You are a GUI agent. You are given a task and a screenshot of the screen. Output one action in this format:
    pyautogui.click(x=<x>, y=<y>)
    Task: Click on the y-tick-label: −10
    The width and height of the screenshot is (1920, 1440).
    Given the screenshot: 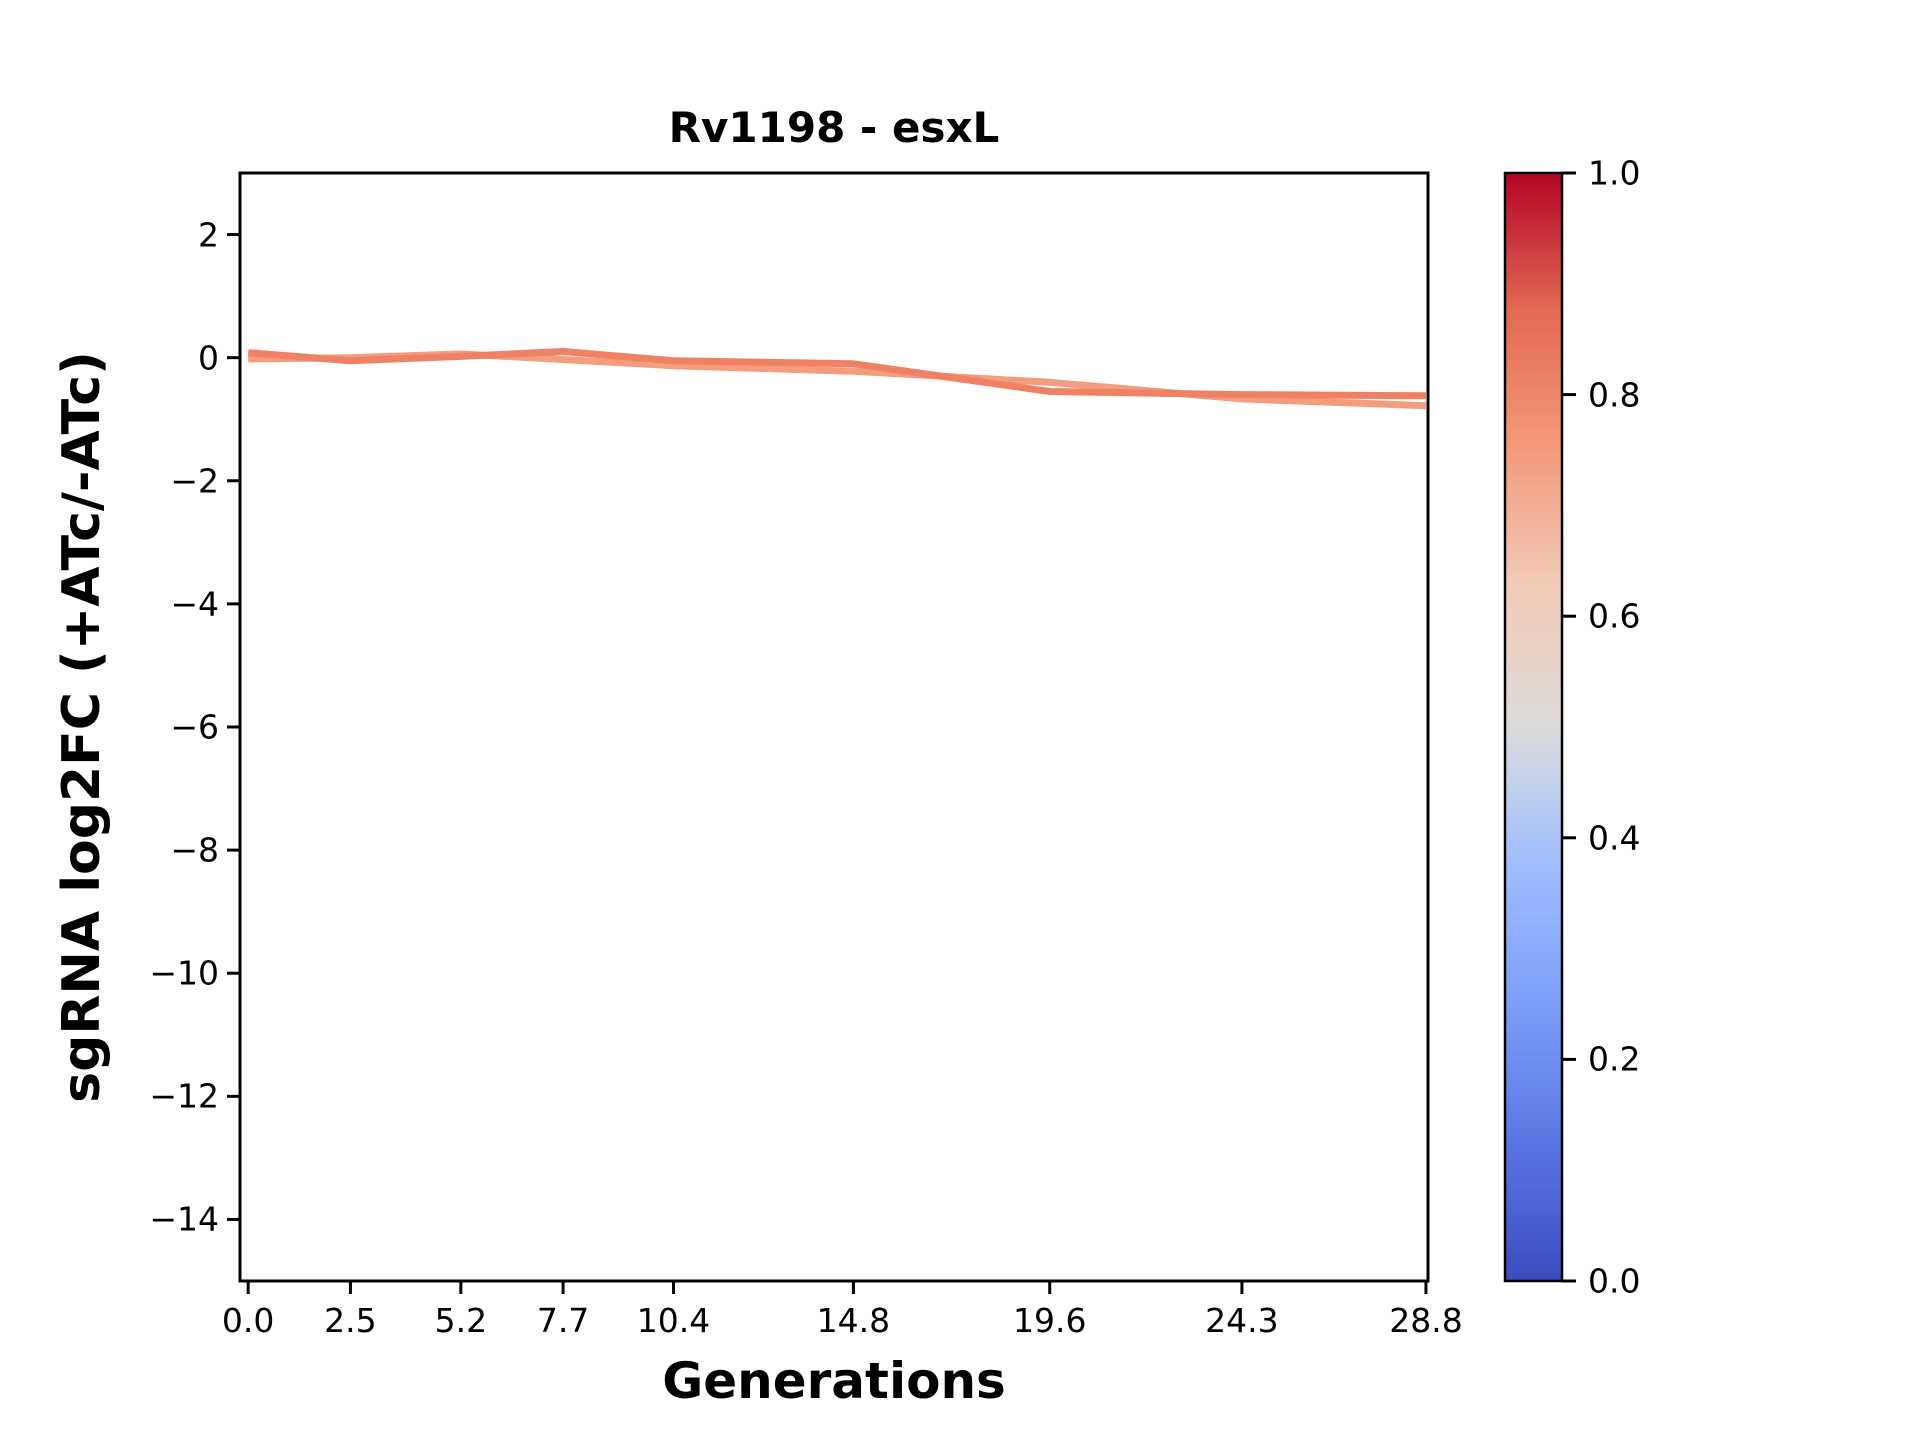 What is the action you would take?
    pyautogui.click(x=184, y=973)
    